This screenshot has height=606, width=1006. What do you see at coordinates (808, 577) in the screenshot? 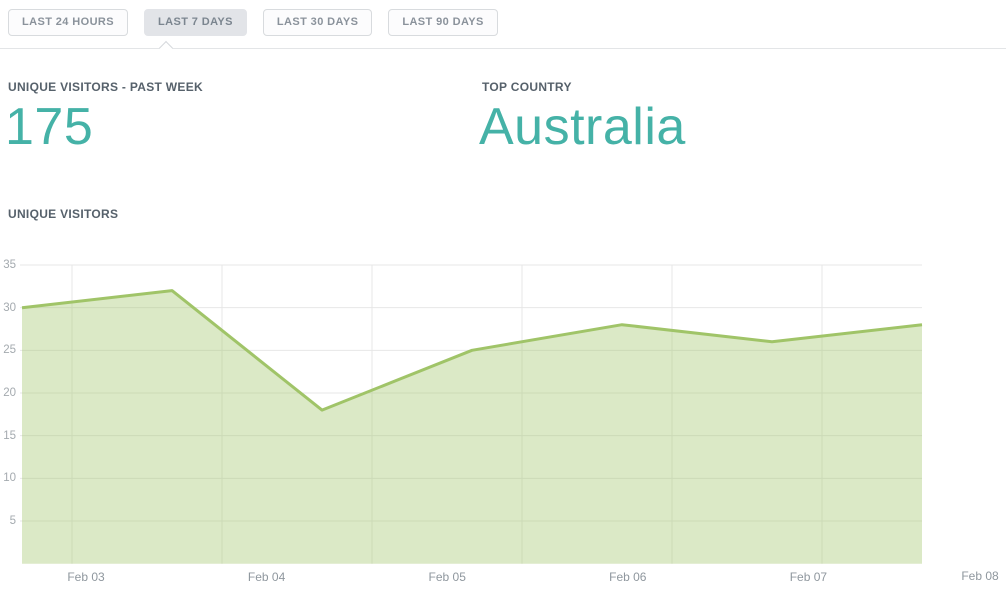
I see `x-axis-tick-label: Feb 07` at bounding box center [808, 577].